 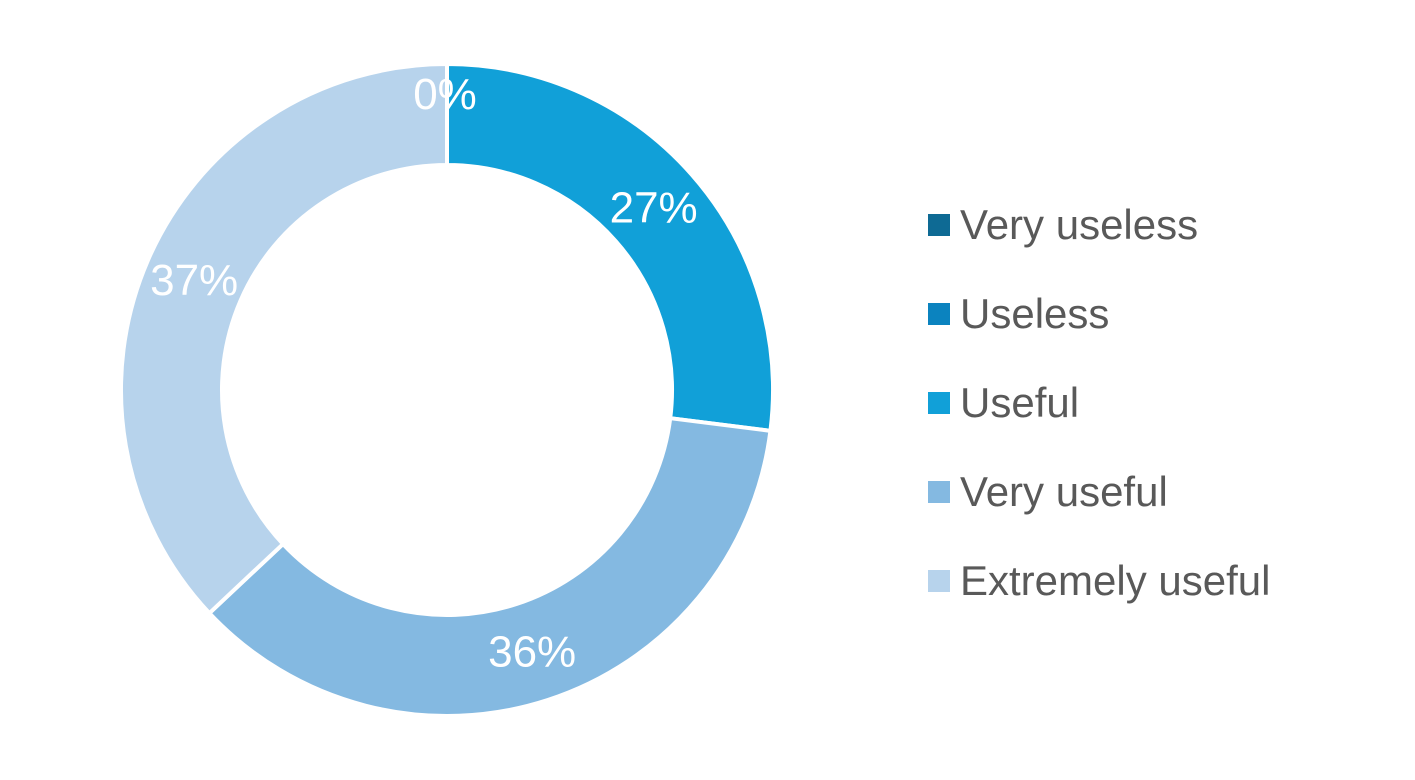 I want to click on legend-item-very-useful: Very useful, so click(x=1163, y=491).